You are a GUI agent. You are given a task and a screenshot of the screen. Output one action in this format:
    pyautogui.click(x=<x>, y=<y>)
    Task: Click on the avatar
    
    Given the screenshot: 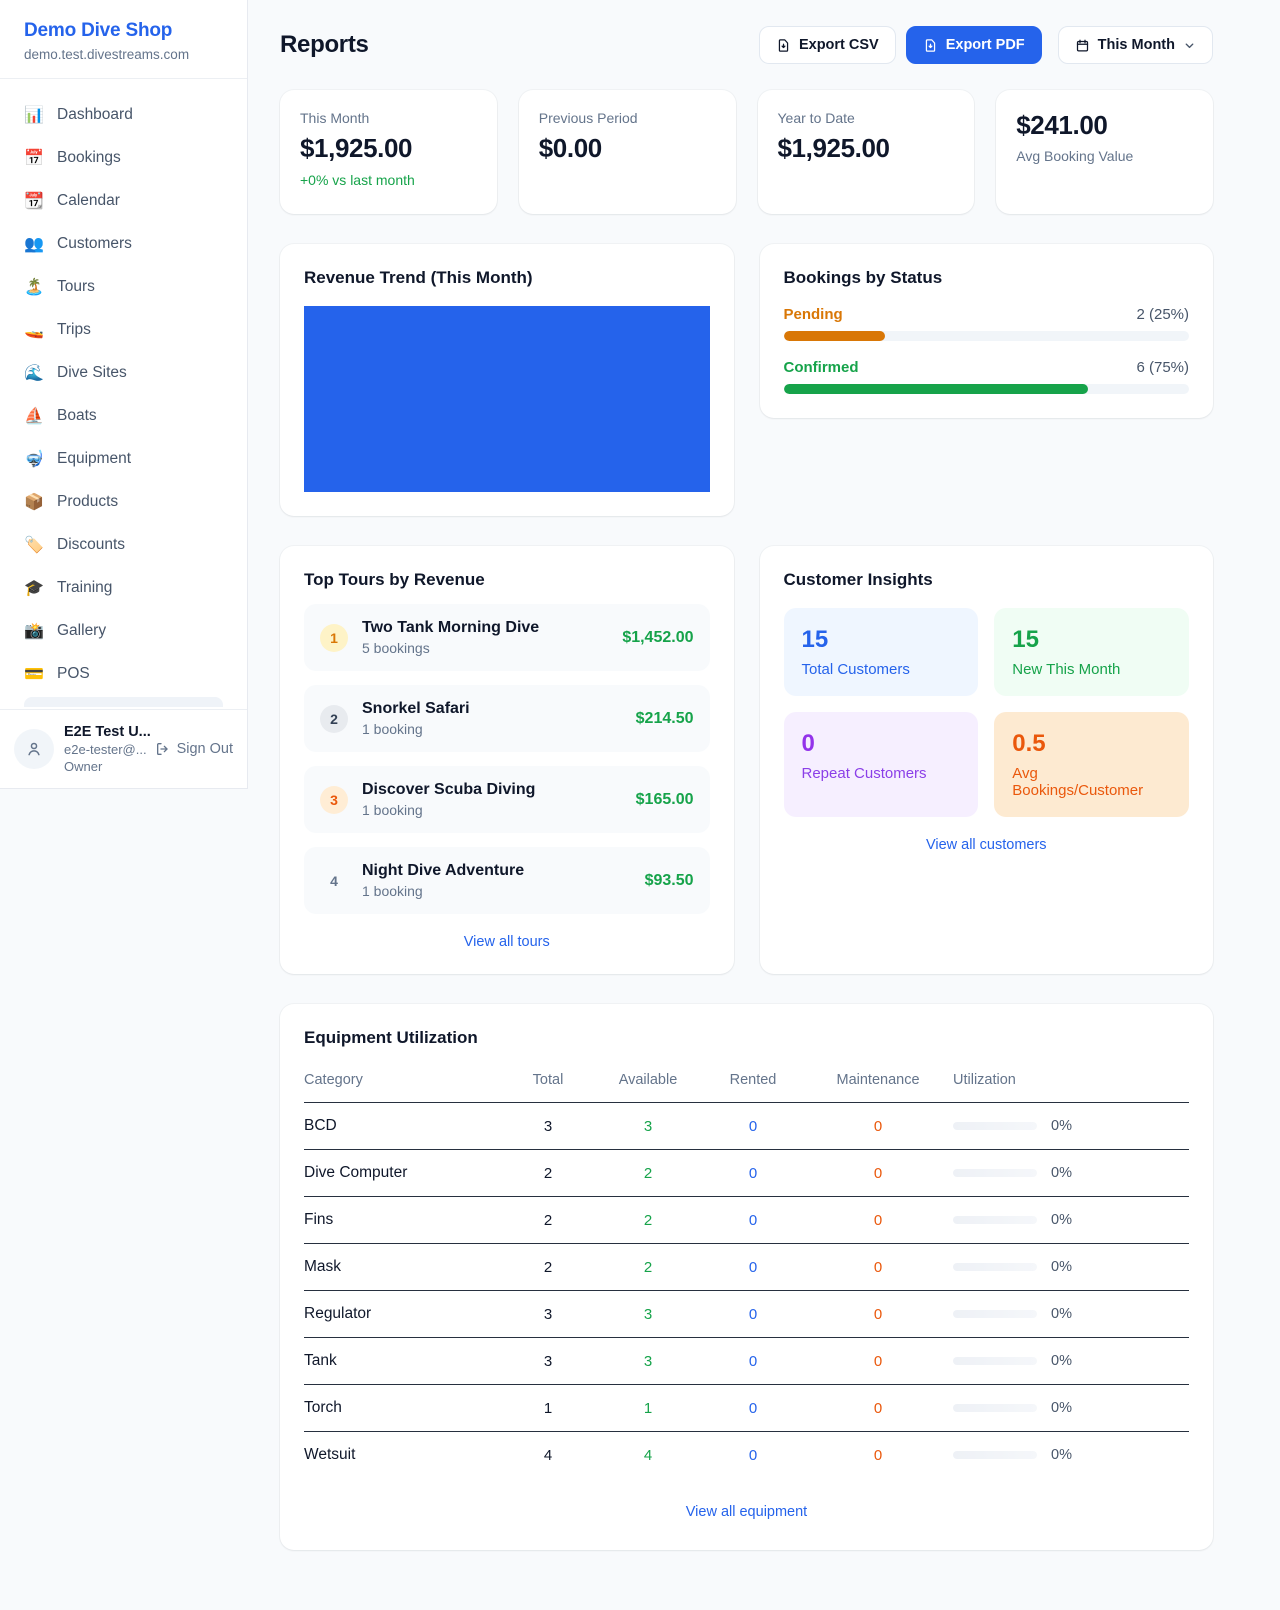 What is the action you would take?
    pyautogui.click(x=34, y=749)
    